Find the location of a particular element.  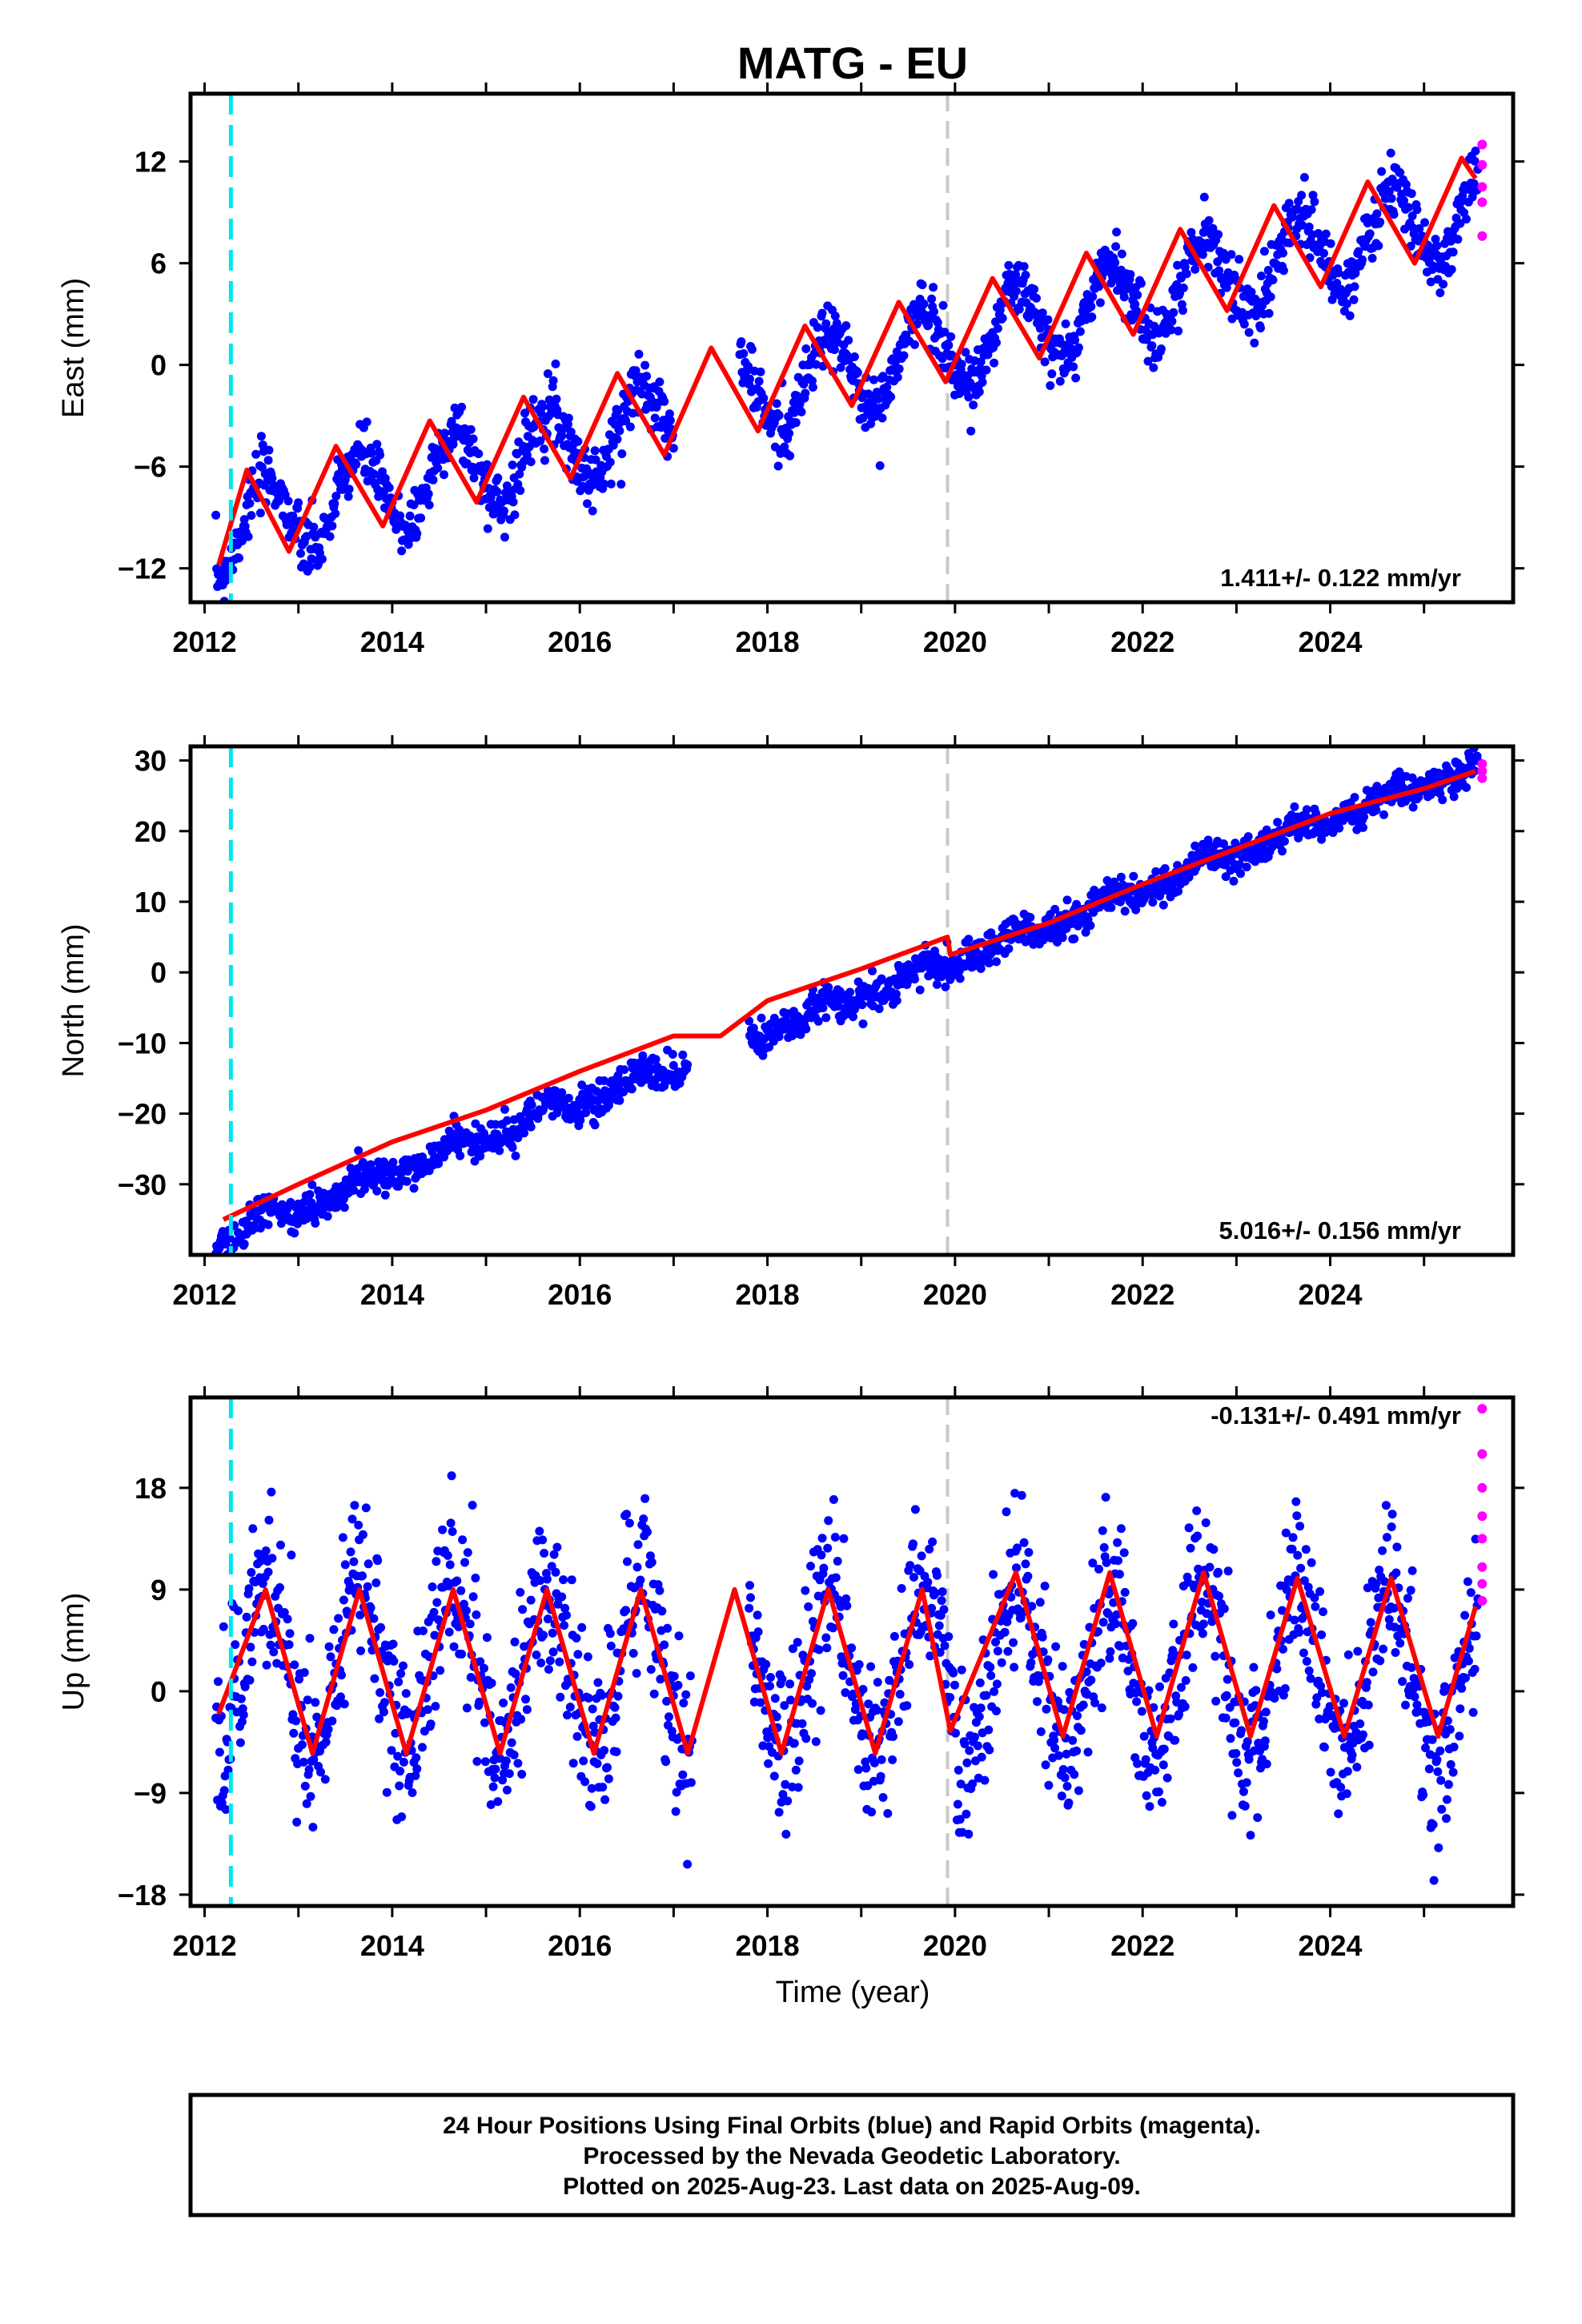

x-tick-label: 2014 is located at coordinates (392, 1945).